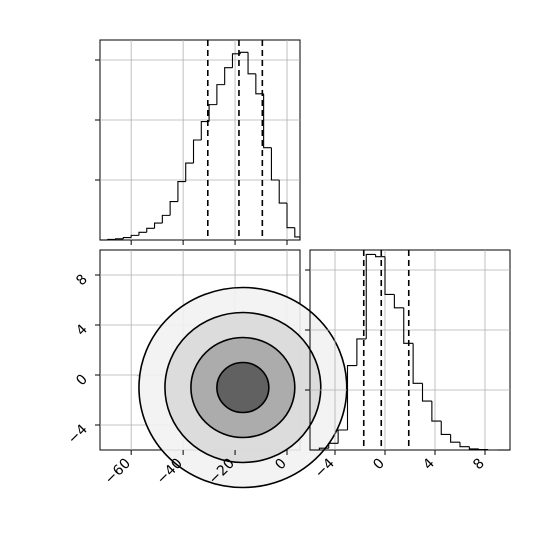  What do you see at coordinates (479, 465) in the screenshot?
I see `hist-y-xtick-label-3: 8` at bounding box center [479, 465].